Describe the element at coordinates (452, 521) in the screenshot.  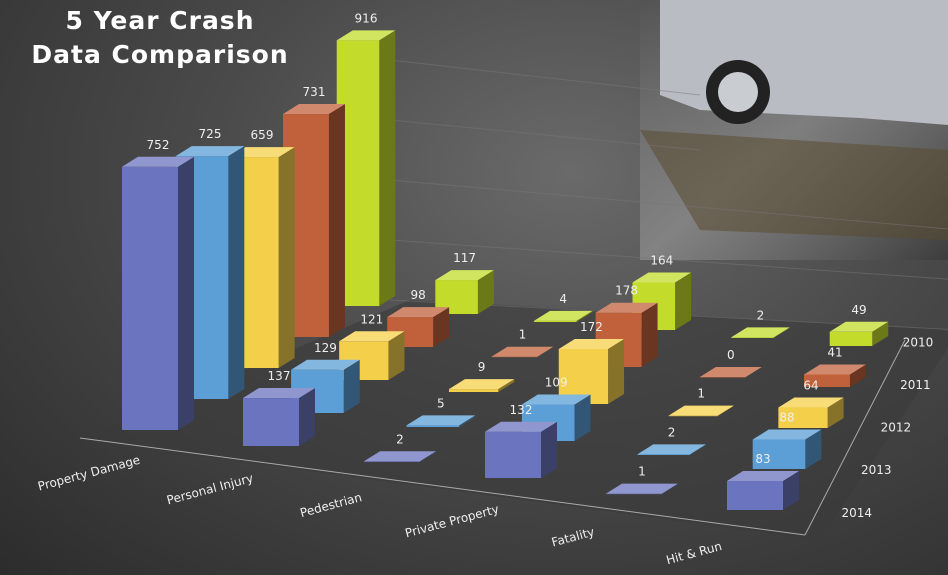
I see `x-tick-label: Private Property` at that location.